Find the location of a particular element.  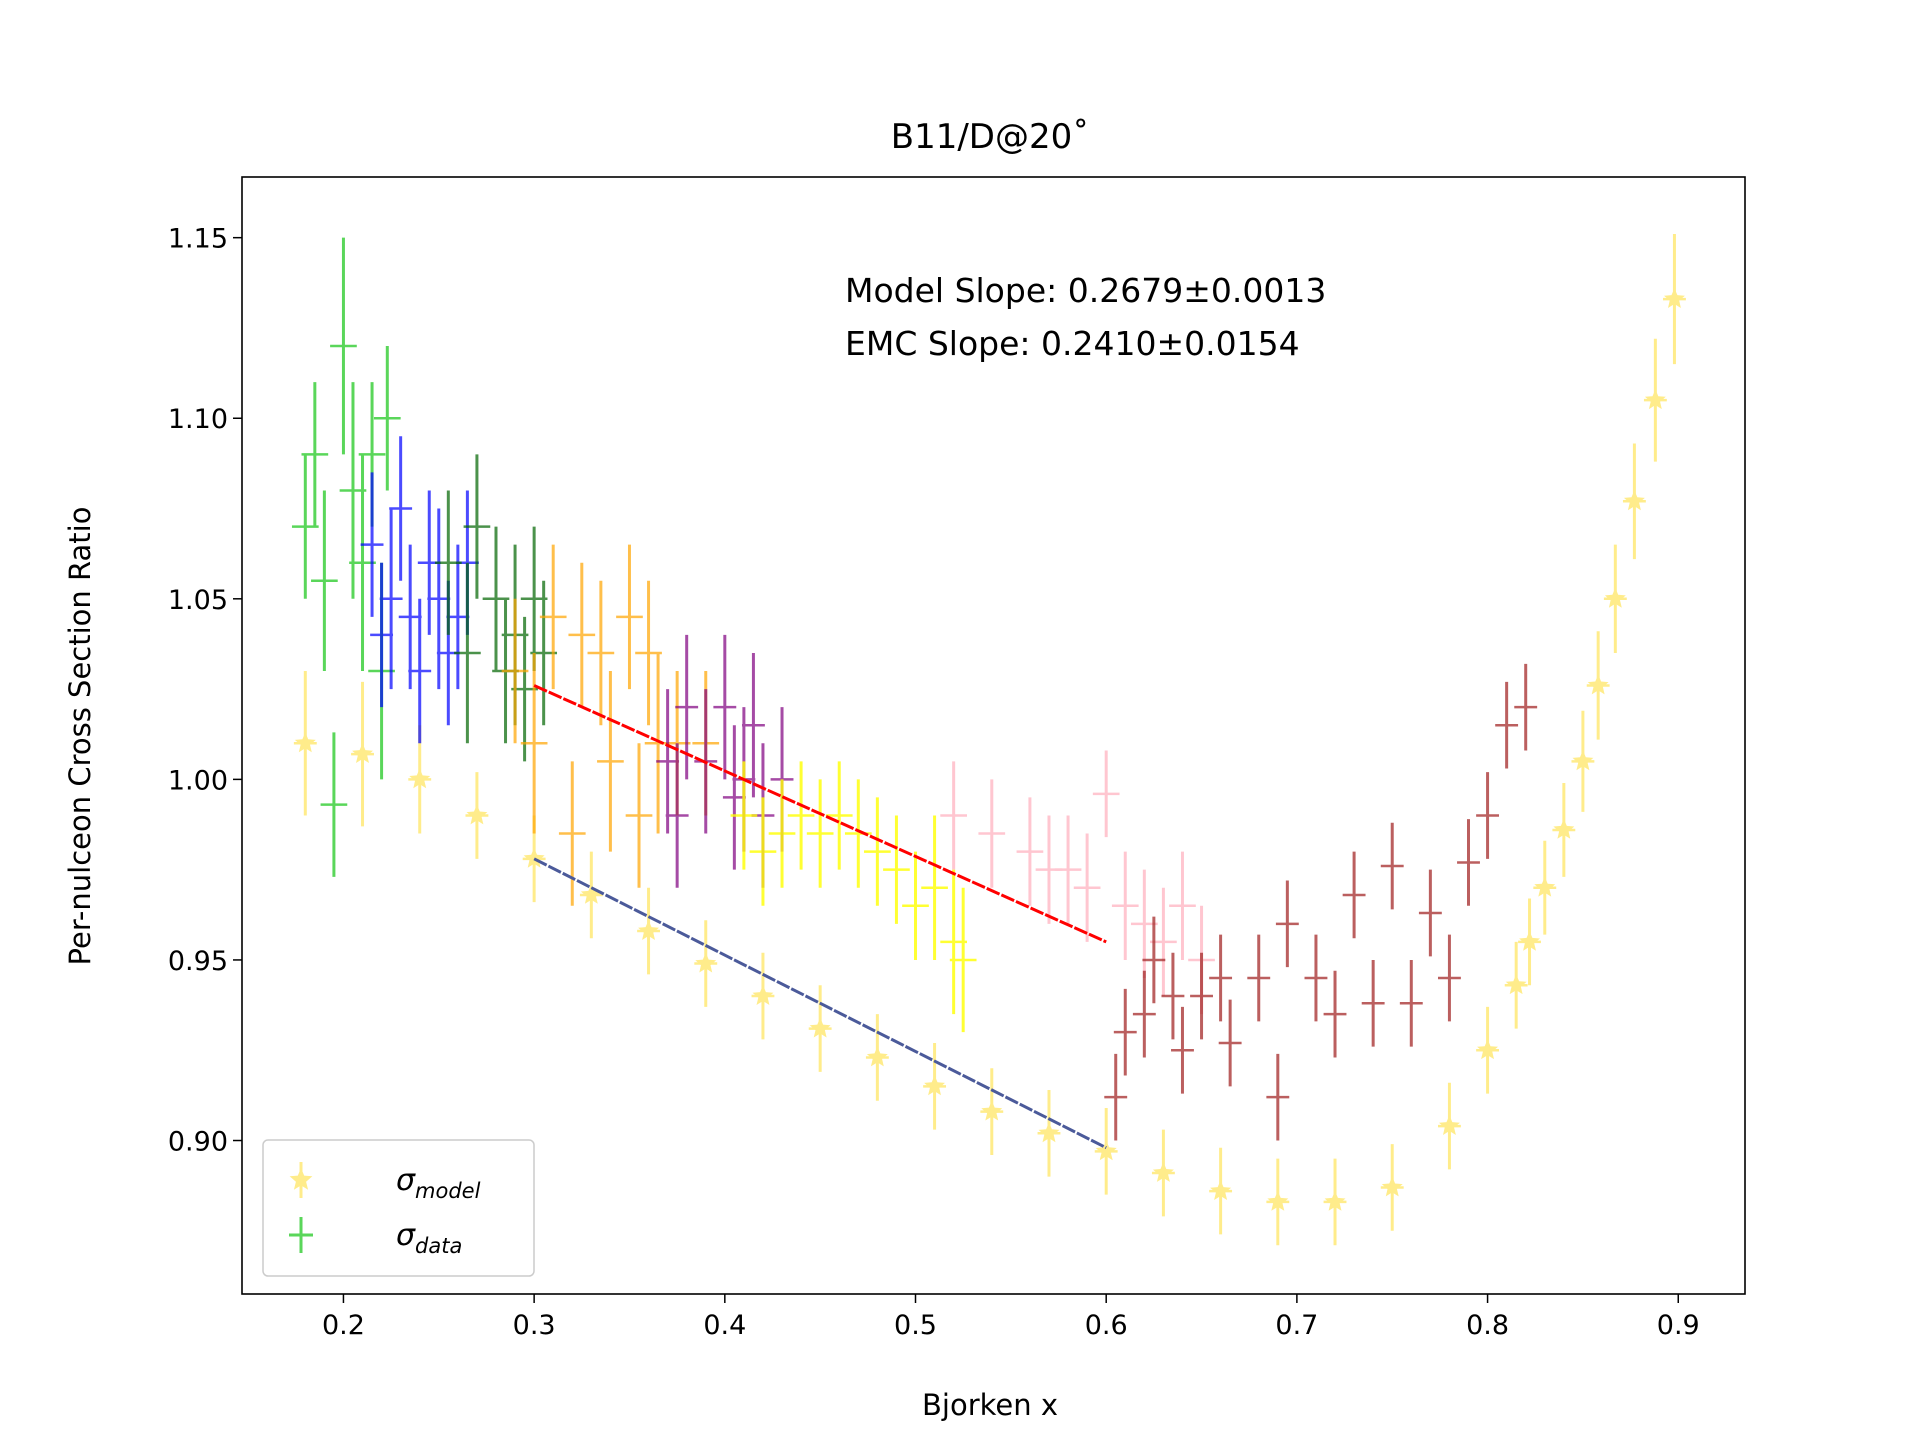

legend-box is located at coordinates (398, 1208).